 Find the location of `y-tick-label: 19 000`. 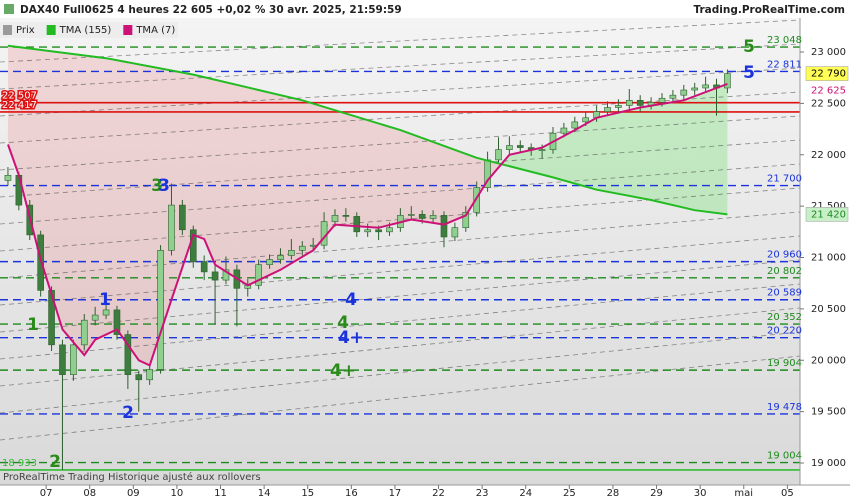

y-tick-label: 19 000 is located at coordinates (828, 463).